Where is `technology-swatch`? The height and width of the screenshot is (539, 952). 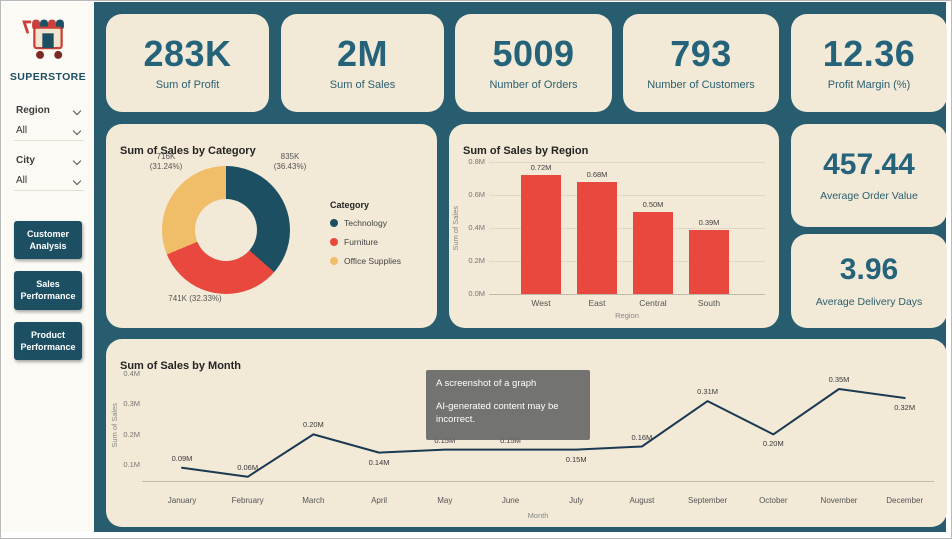 technology-swatch is located at coordinates (334, 223).